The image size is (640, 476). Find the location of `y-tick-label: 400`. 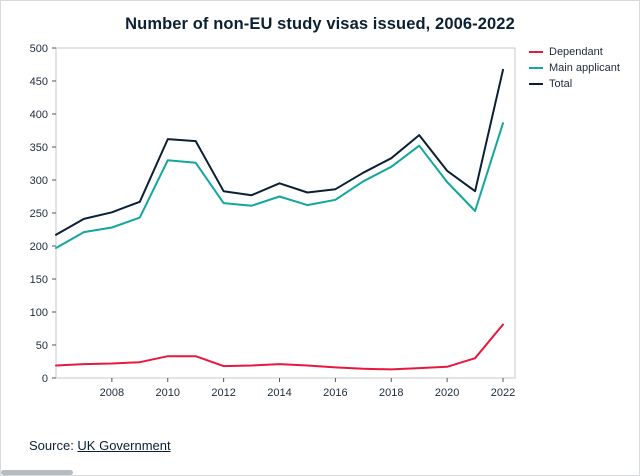

y-tick-label: 400 is located at coordinates (39, 115).